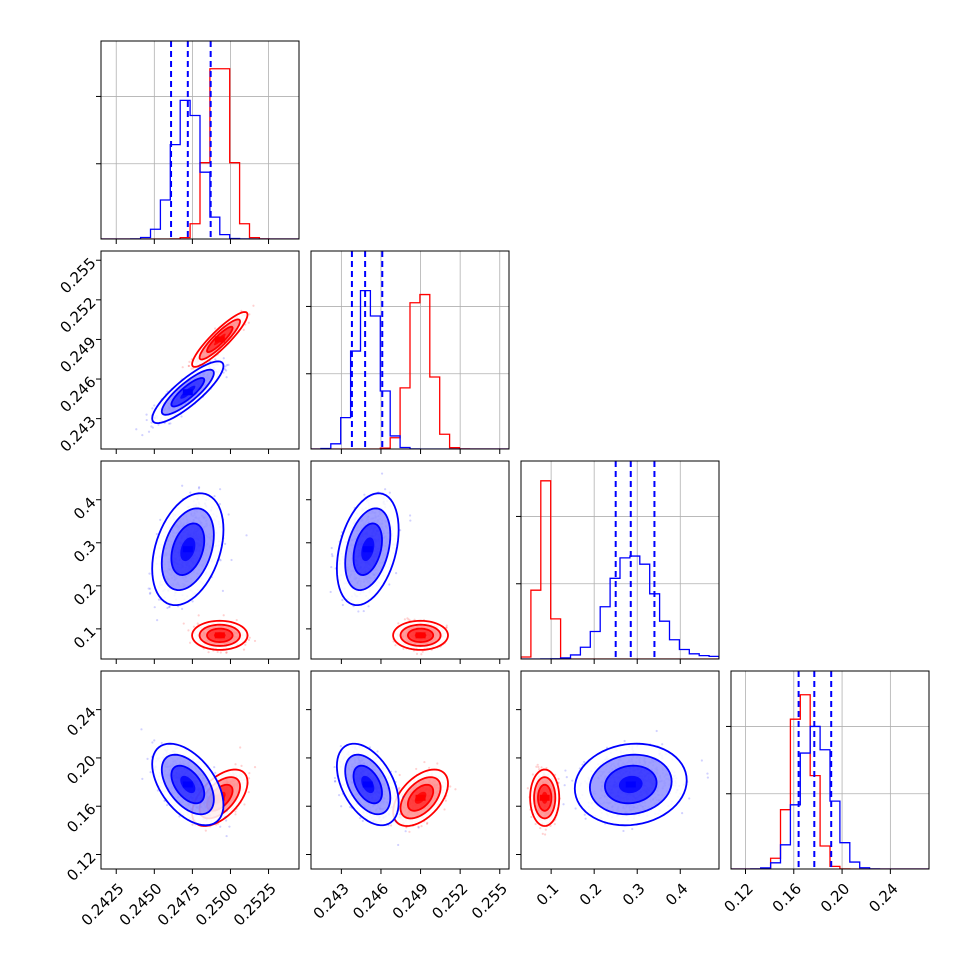 Image resolution: width=970 pixels, height=970 pixels. Describe the element at coordinates (85, 638) in the screenshot. I see `y-tick-label: 0.1` at that location.